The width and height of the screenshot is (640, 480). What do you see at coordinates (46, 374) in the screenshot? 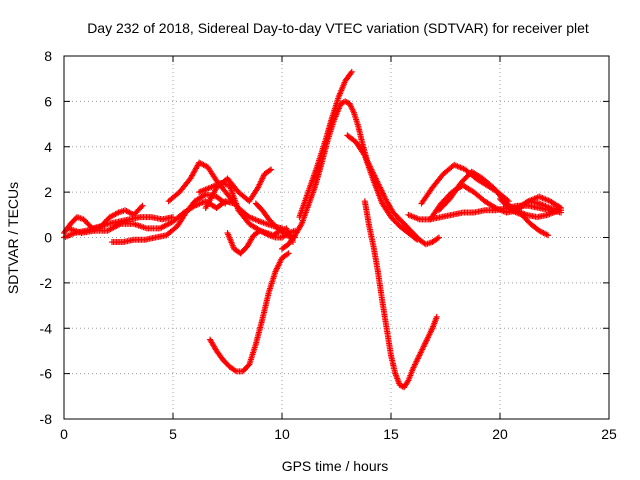
I see `y-tick-label: -6` at bounding box center [46, 374].